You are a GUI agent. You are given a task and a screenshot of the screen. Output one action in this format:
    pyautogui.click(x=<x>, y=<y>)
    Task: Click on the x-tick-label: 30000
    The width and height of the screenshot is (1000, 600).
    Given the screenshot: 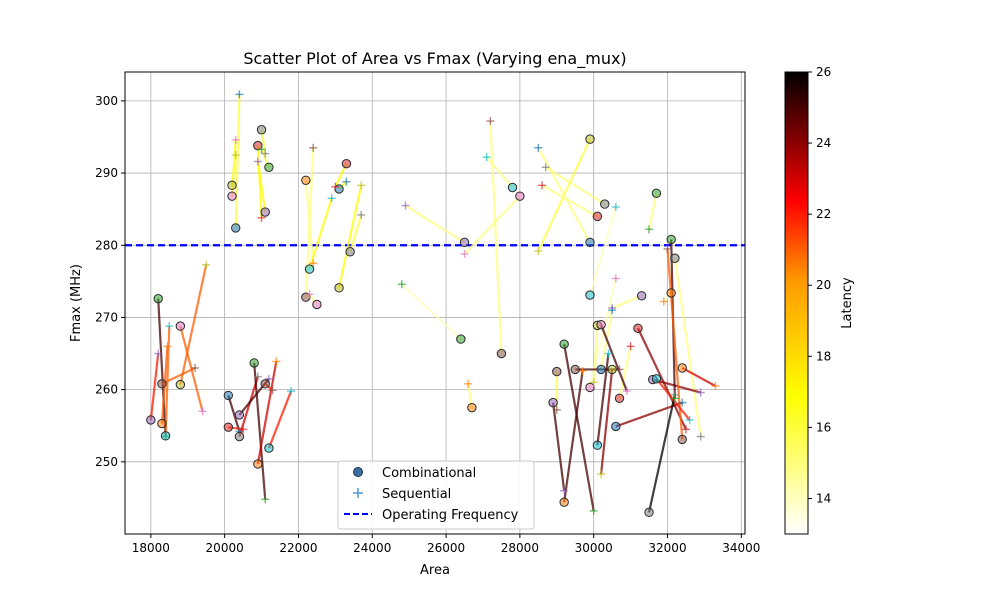 What is the action you would take?
    pyautogui.click(x=594, y=548)
    